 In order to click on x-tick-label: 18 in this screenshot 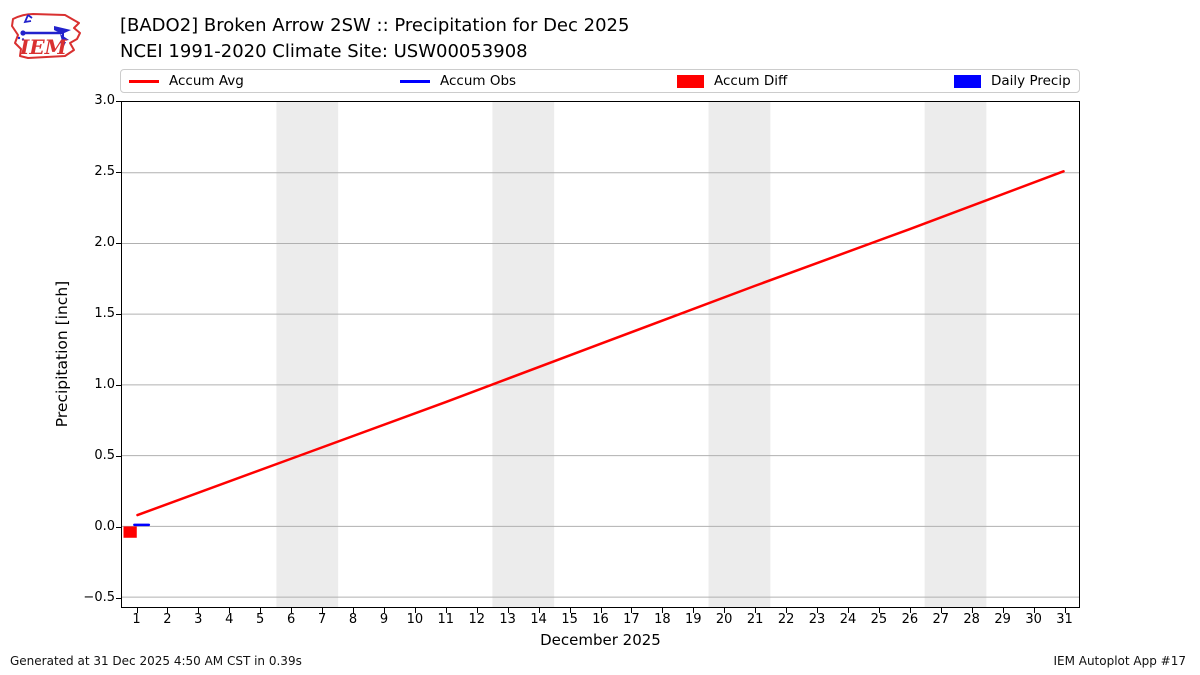, I will do `click(662, 619)`.